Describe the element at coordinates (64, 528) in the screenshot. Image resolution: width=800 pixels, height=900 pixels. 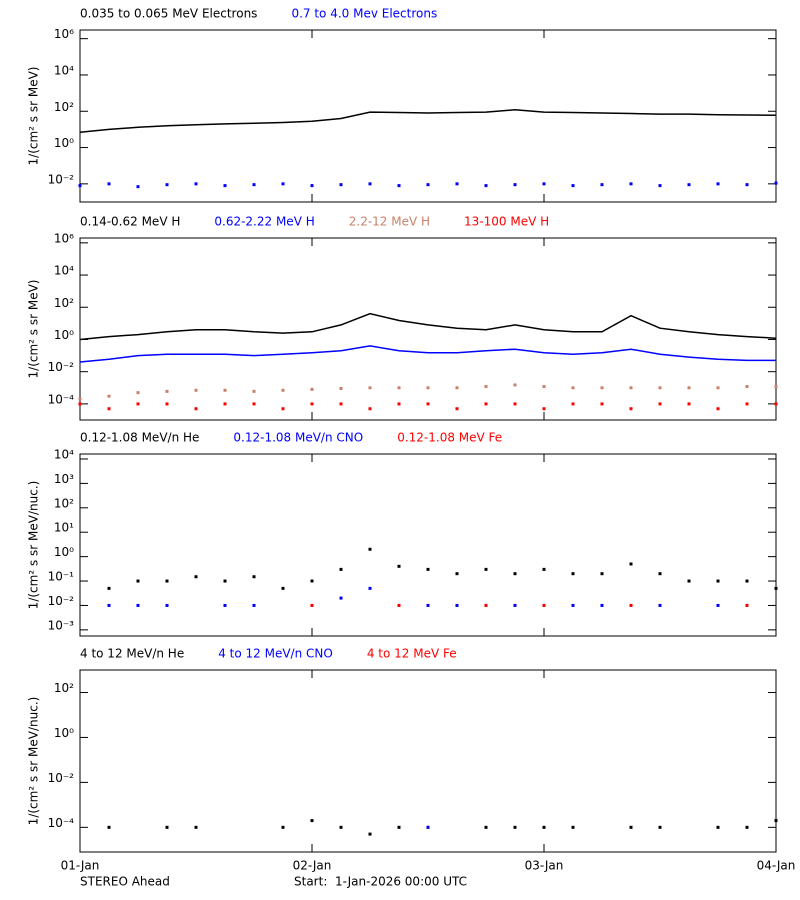
I see `y-tick-label: 10¹` at that location.